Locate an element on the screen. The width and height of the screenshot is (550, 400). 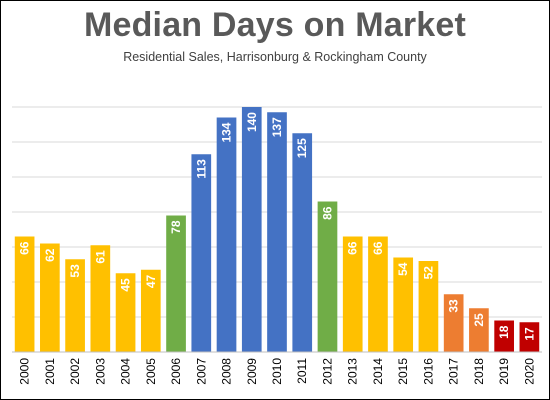
x-tick-label: 2004 is located at coordinates (126, 371).